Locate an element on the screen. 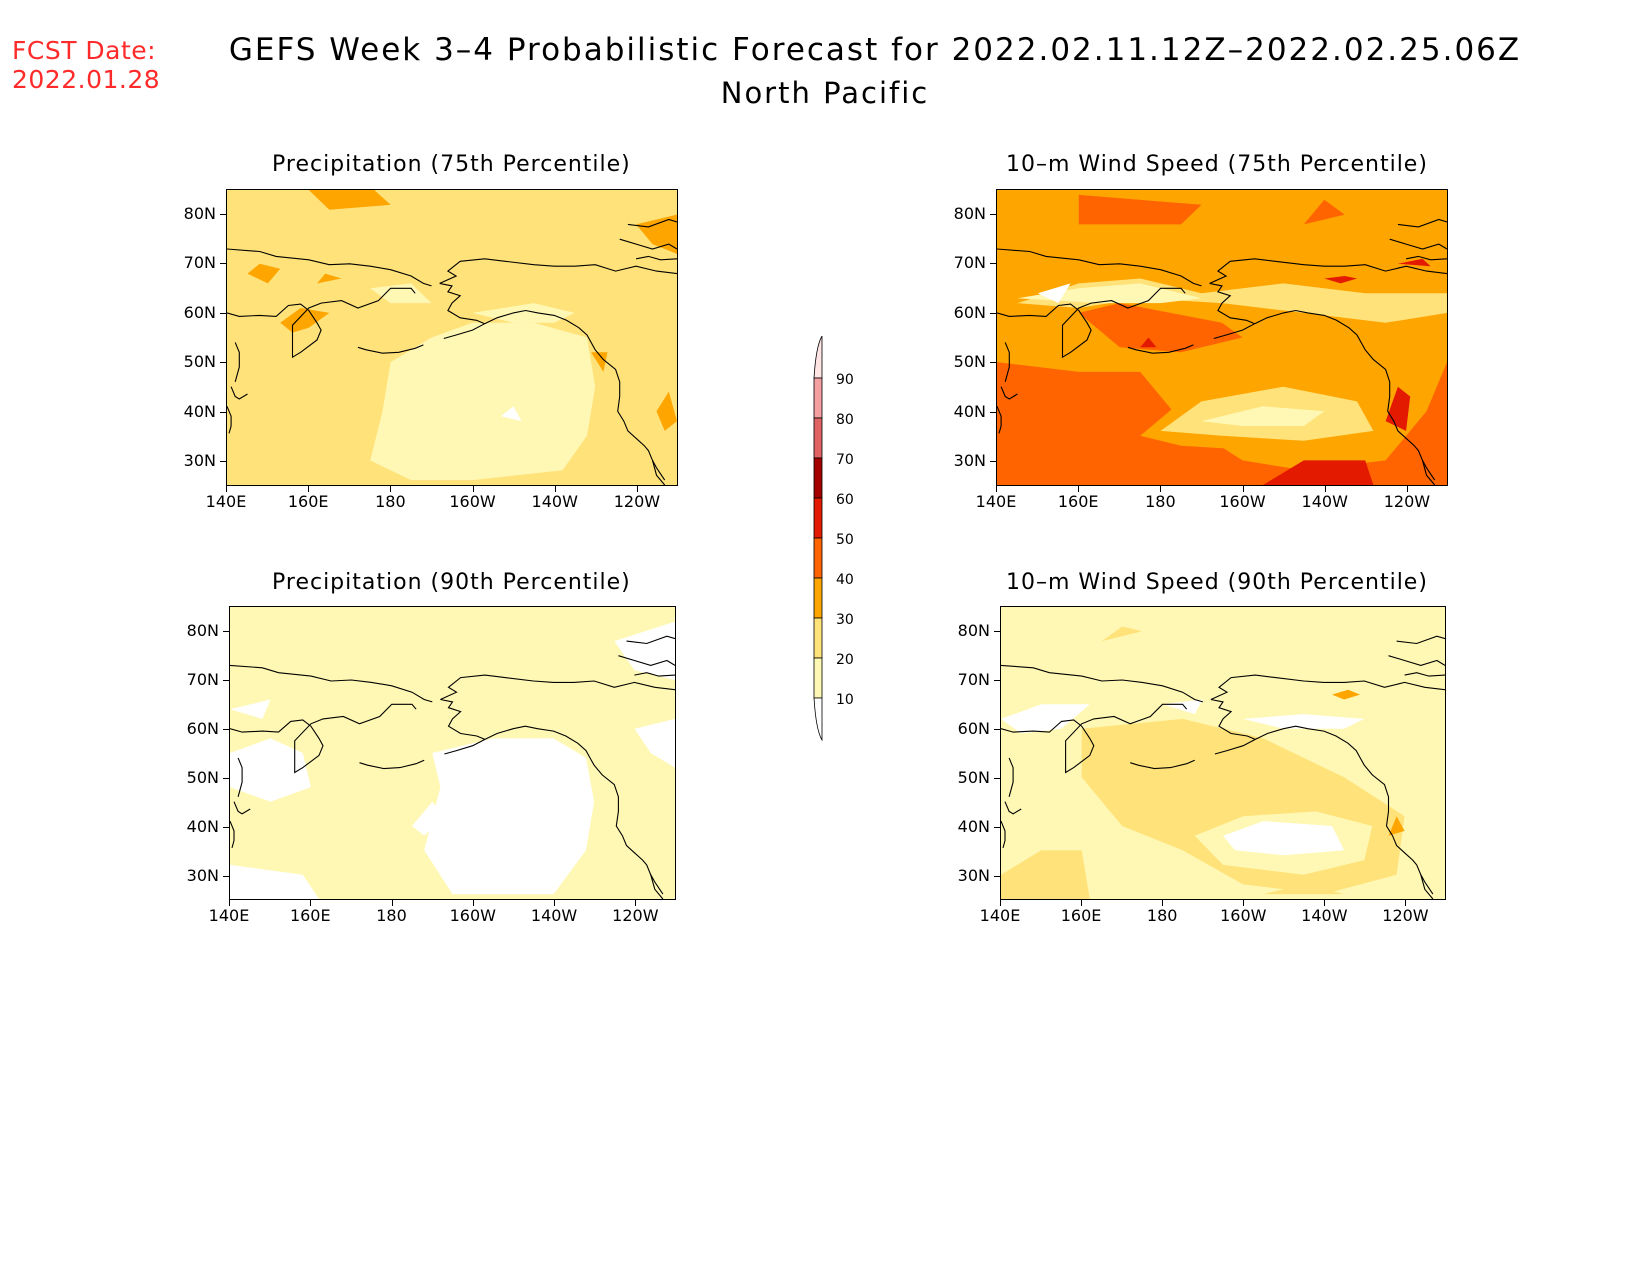 This screenshot has width=1650, height=1275. colorbar-label: 80 is located at coordinates (845, 420).